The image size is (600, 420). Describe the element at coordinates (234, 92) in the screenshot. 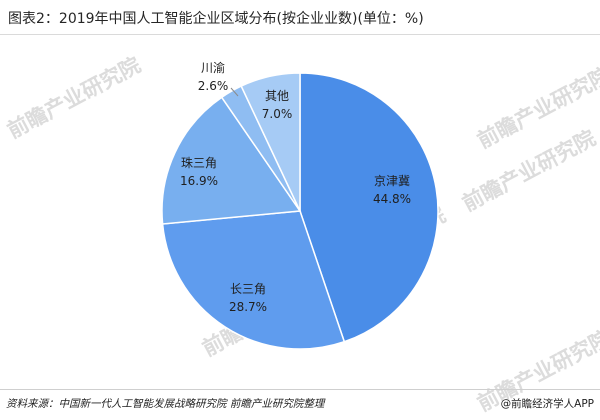

I see `leader-line` at that location.